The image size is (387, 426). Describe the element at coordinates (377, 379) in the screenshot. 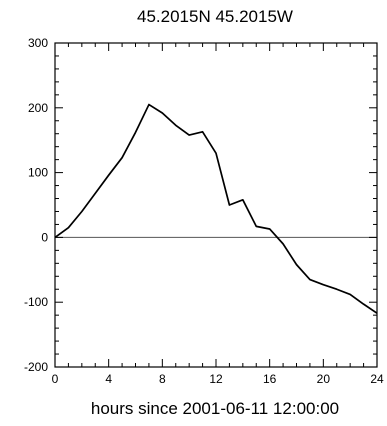

I see `x-tick-label: 24` at that location.